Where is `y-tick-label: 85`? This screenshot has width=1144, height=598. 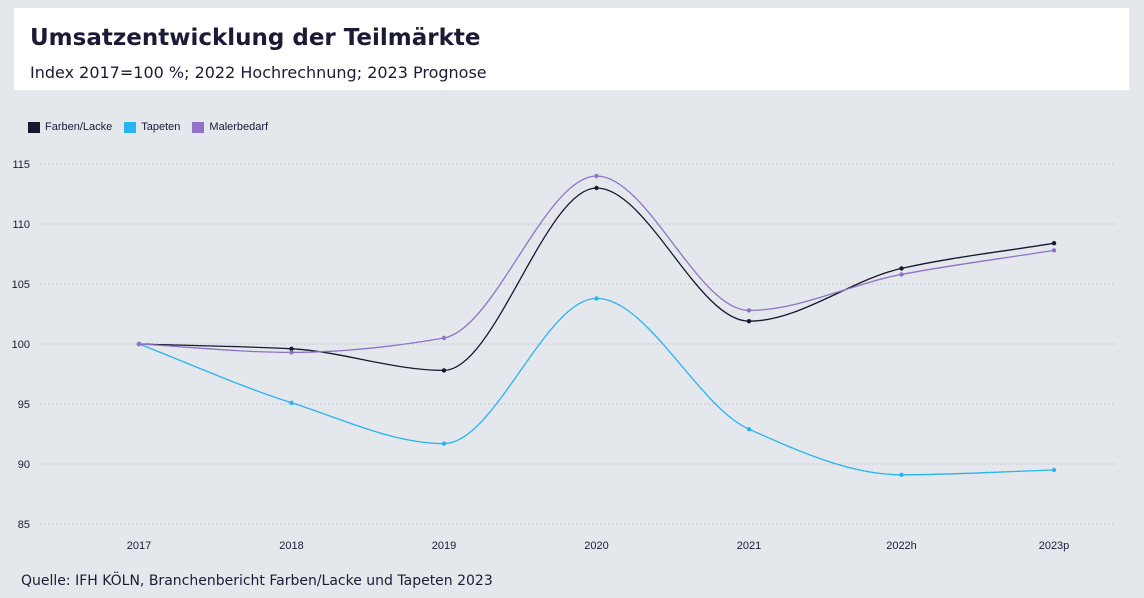 y-tick-label: 85 is located at coordinates (24, 525).